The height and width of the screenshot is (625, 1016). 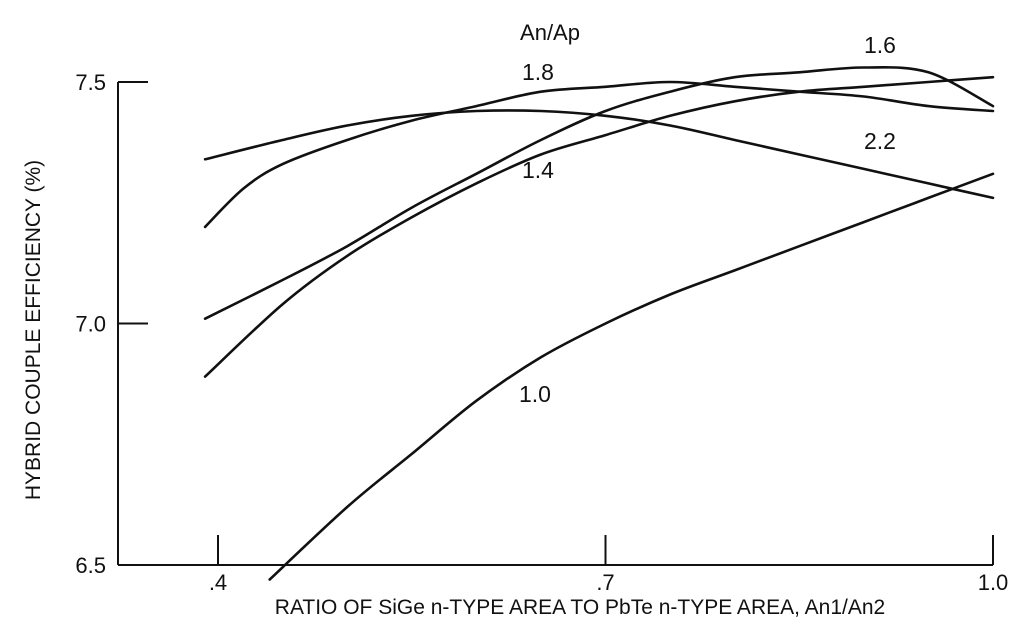 I want to click on y-tick-label: 6.5, so click(x=90, y=565).